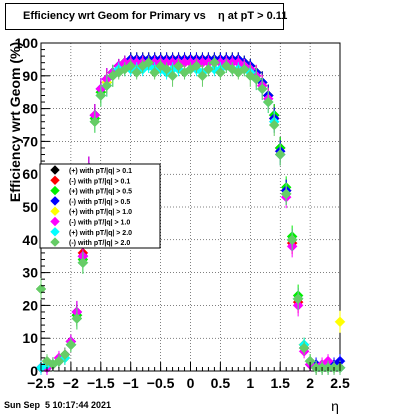 The height and width of the screenshot is (414, 400). I want to click on y-tick-label: 20, so click(30, 305).